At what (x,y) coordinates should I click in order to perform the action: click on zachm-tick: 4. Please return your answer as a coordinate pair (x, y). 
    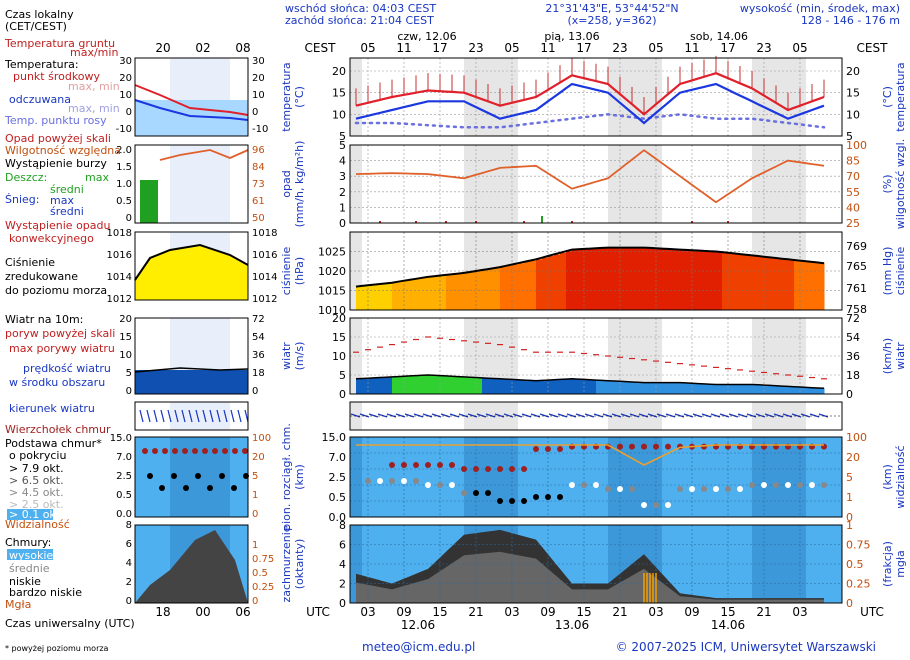
    Looking at the image, I should click on (342, 564).